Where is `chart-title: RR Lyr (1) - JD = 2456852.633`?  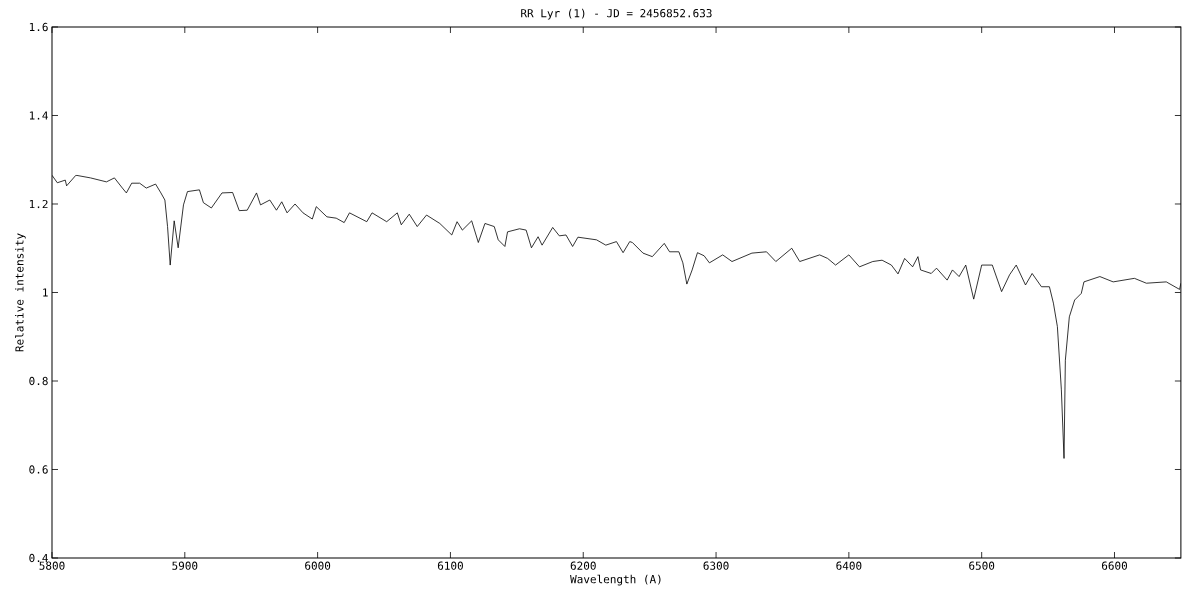 chart-title: RR Lyr (1) - JD = 2456852.633 is located at coordinates (616, 14).